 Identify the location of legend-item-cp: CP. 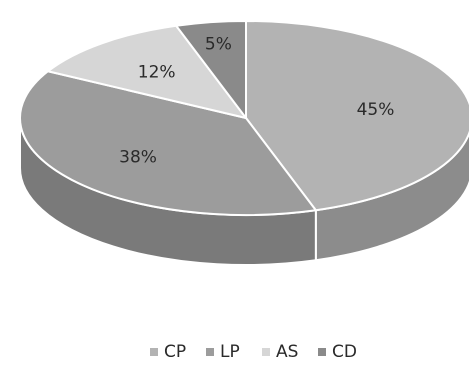
(168, 352).